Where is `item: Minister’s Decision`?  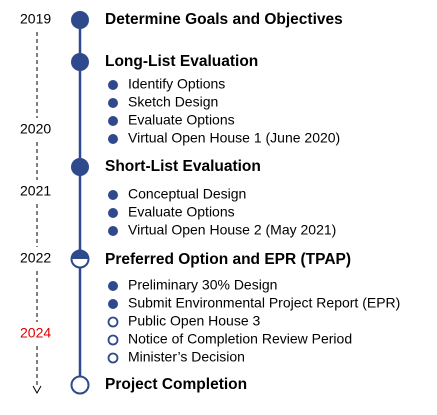 item: Minister’s Decision is located at coordinates (186, 357).